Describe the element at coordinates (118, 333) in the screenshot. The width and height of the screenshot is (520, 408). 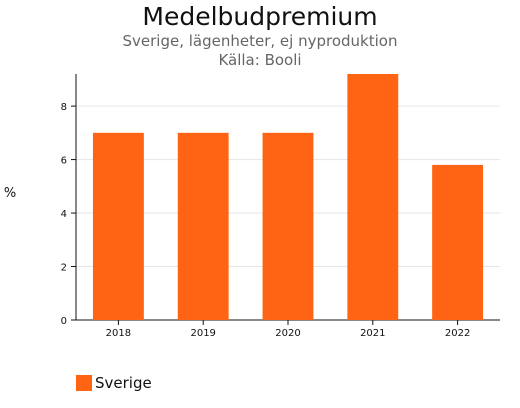
I see `x-tick-label: 2018` at that location.